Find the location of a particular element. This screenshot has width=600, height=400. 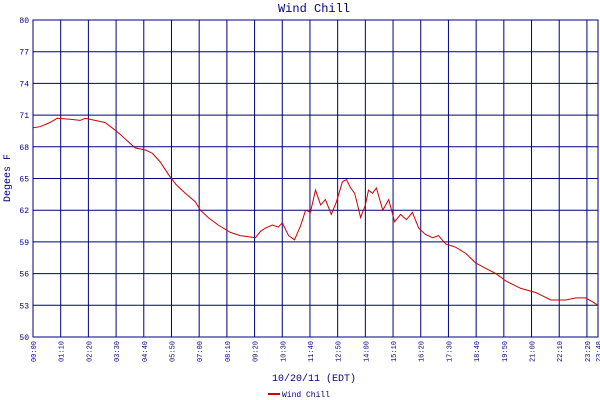

x-tick-label: 08:10 is located at coordinates (229, 351).